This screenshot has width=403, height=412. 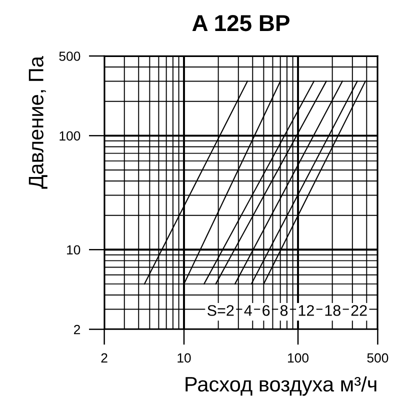 I want to click on y-tick-label: 100, so click(x=70, y=136).